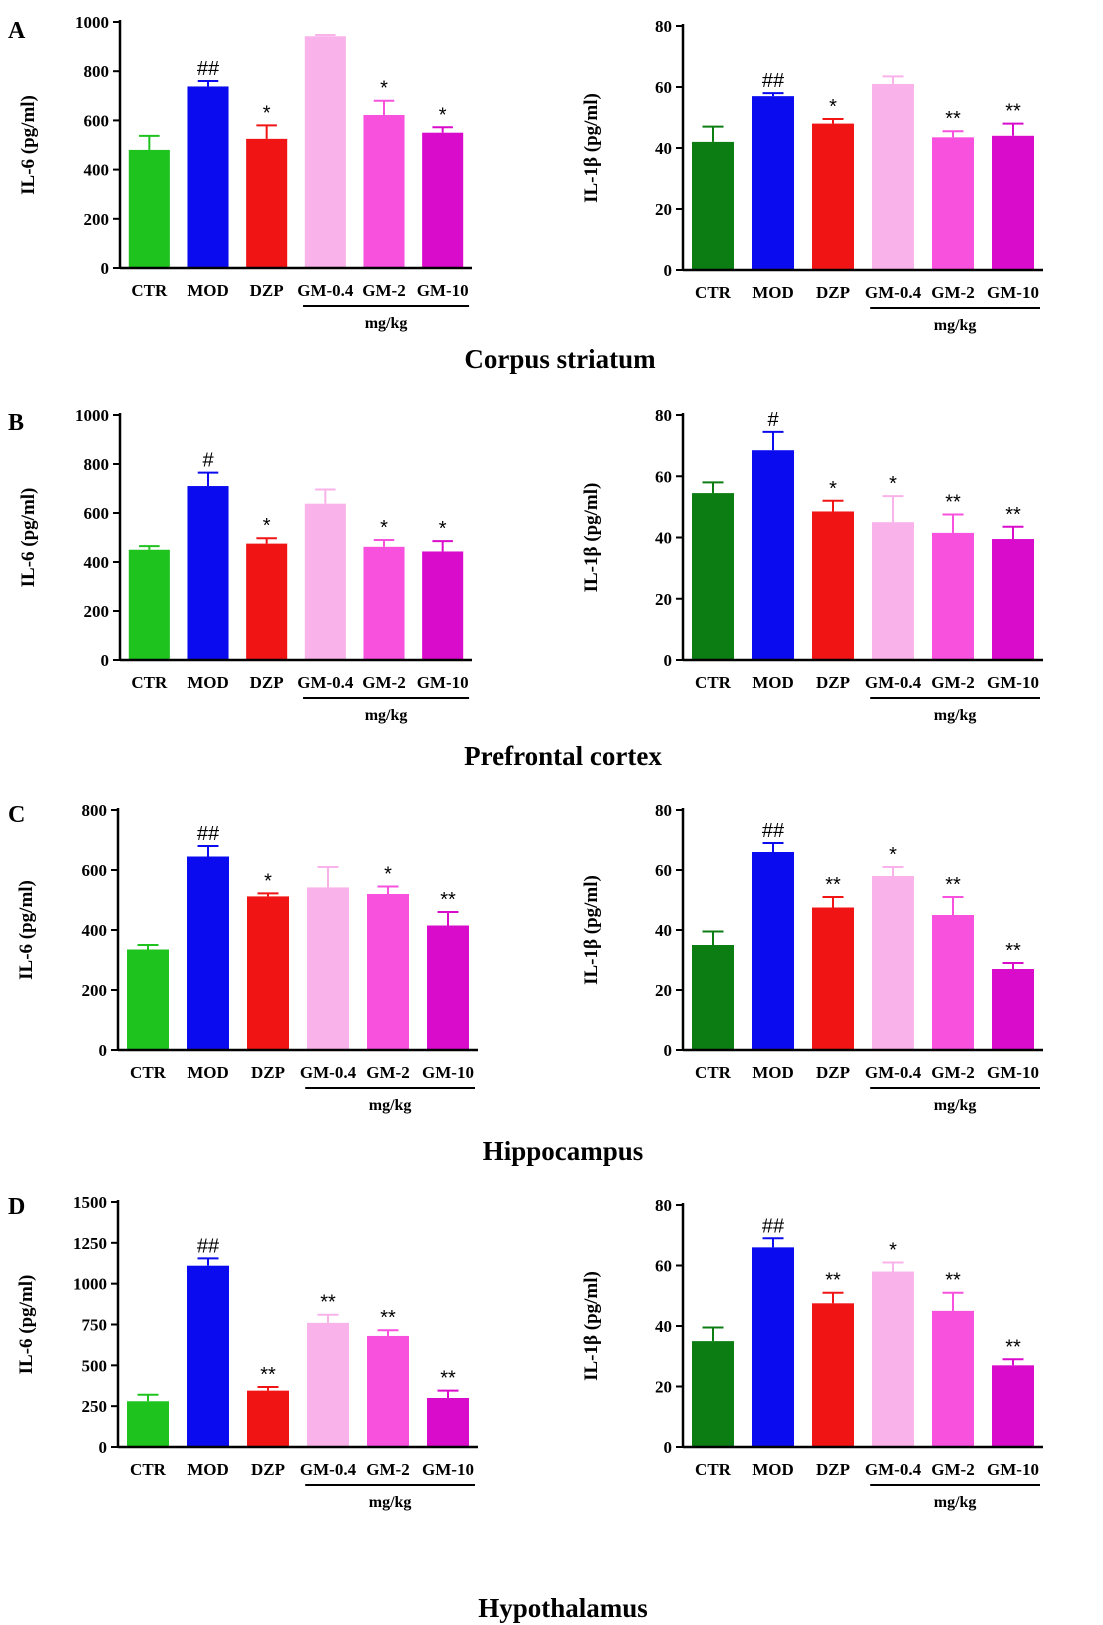 The image size is (1103, 1625). Describe the element at coordinates (90, 1243) in the screenshot. I see `y-tick-label-1250: 1250` at that location.